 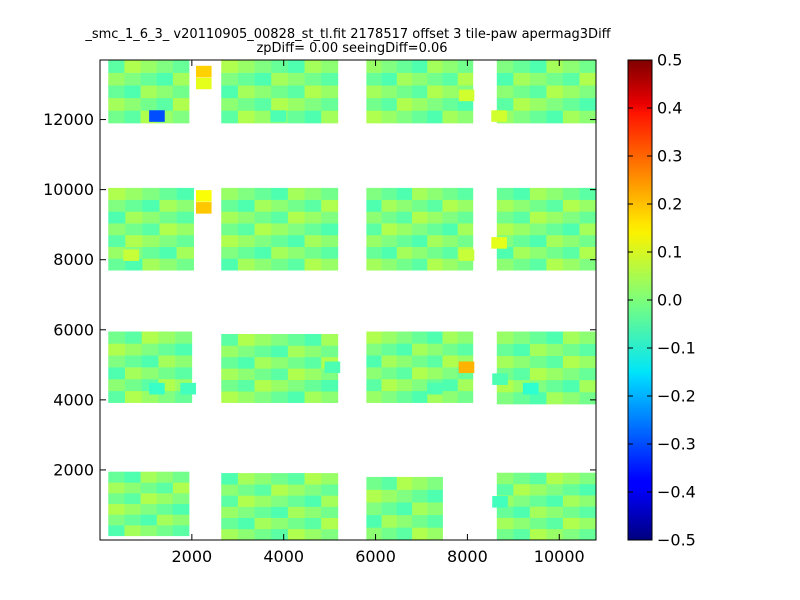 I want to click on colorbar-tick-label: −0.1, so click(x=676, y=348).